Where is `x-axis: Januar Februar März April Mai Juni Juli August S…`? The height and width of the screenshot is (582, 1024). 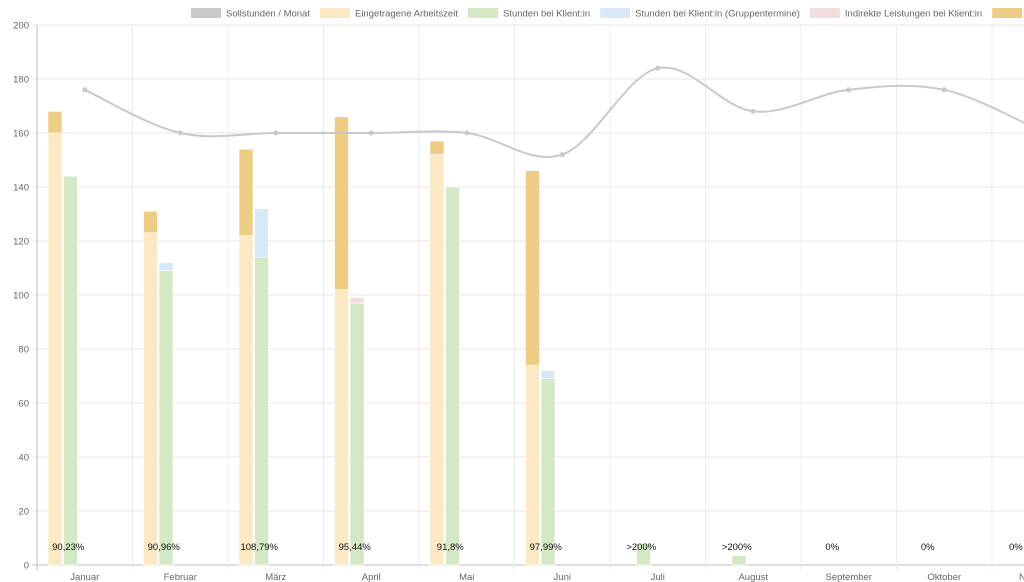 x-axis: Januar Februar März April Mai Juni Juli August S… is located at coordinates (547, 577).